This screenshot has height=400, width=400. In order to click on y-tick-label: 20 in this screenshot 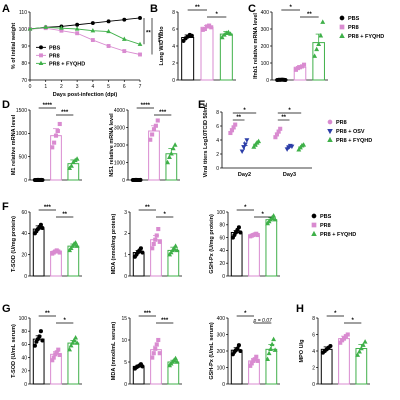, I will do `click(222, 264)`.